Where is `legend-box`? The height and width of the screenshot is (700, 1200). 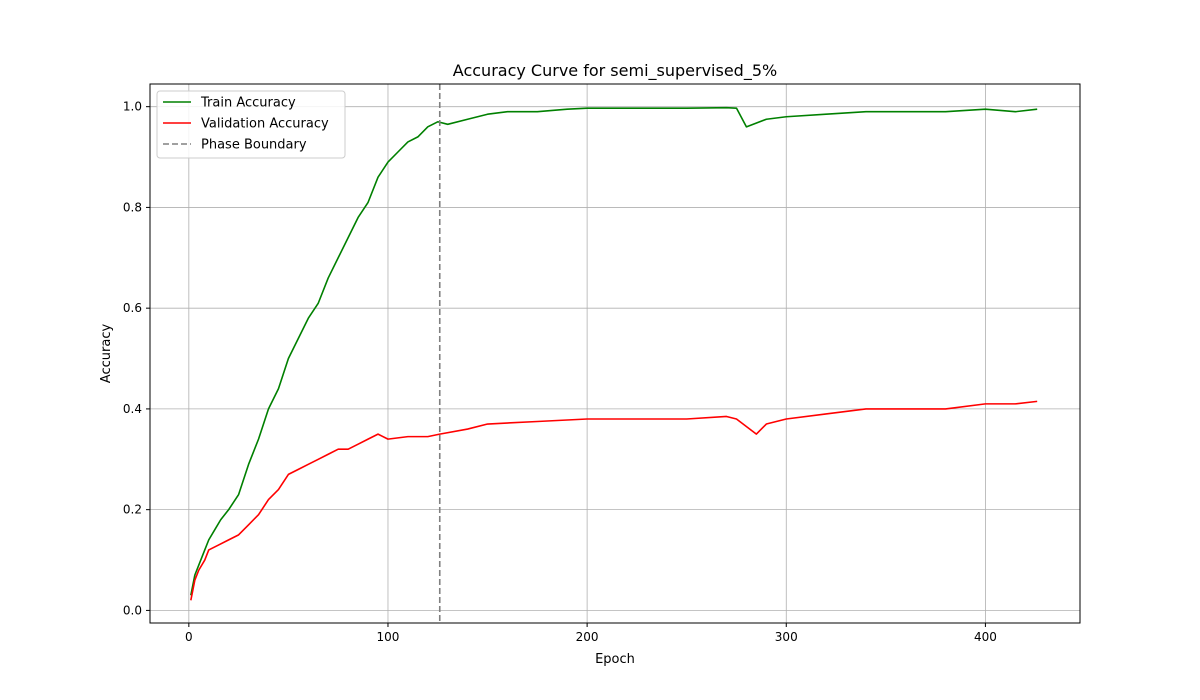
legend-box is located at coordinates (251, 124).